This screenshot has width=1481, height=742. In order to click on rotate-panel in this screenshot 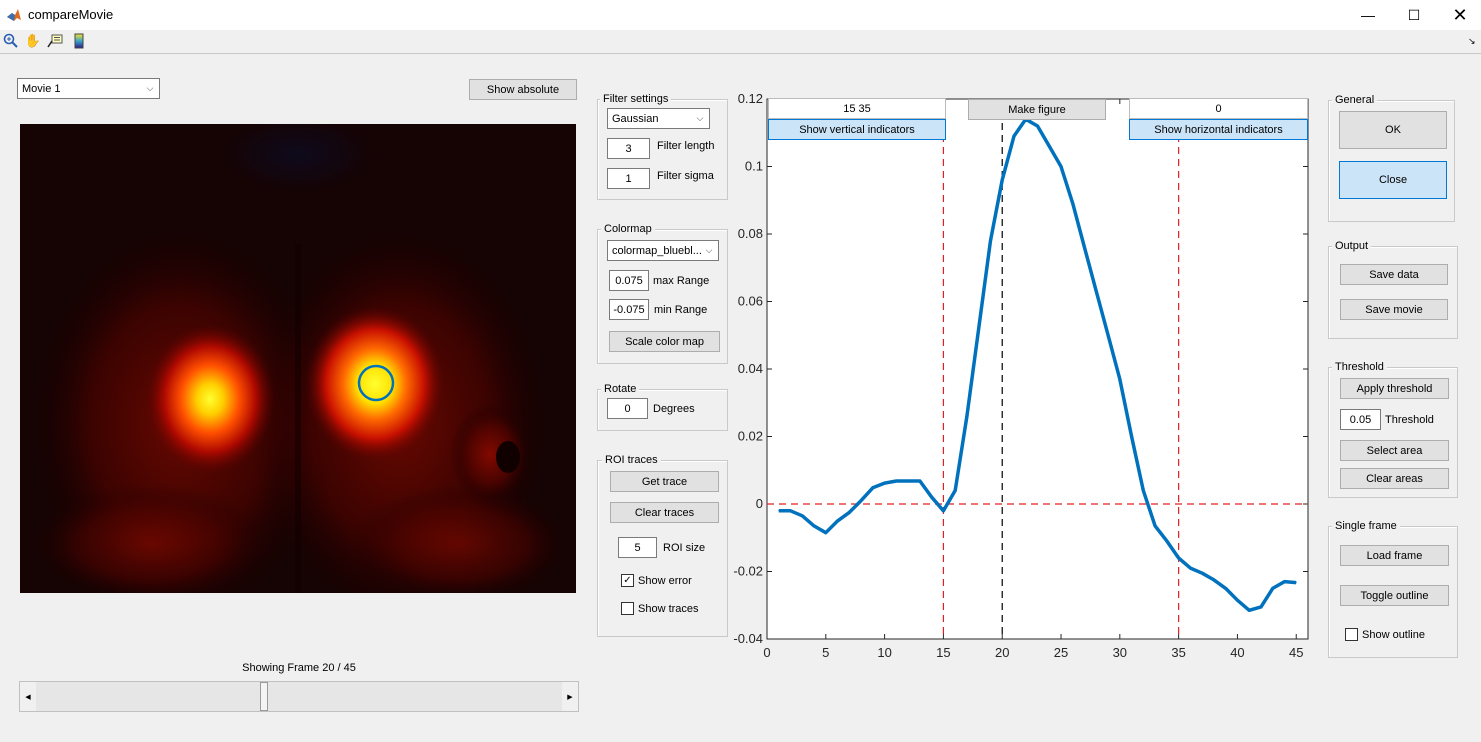, I will do `click(662, 410)`.